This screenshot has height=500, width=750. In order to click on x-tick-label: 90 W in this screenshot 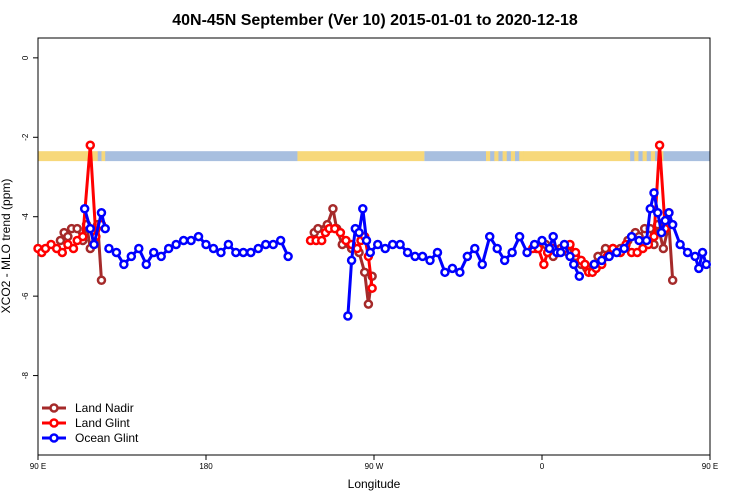, I will do `click(374, 466)`.